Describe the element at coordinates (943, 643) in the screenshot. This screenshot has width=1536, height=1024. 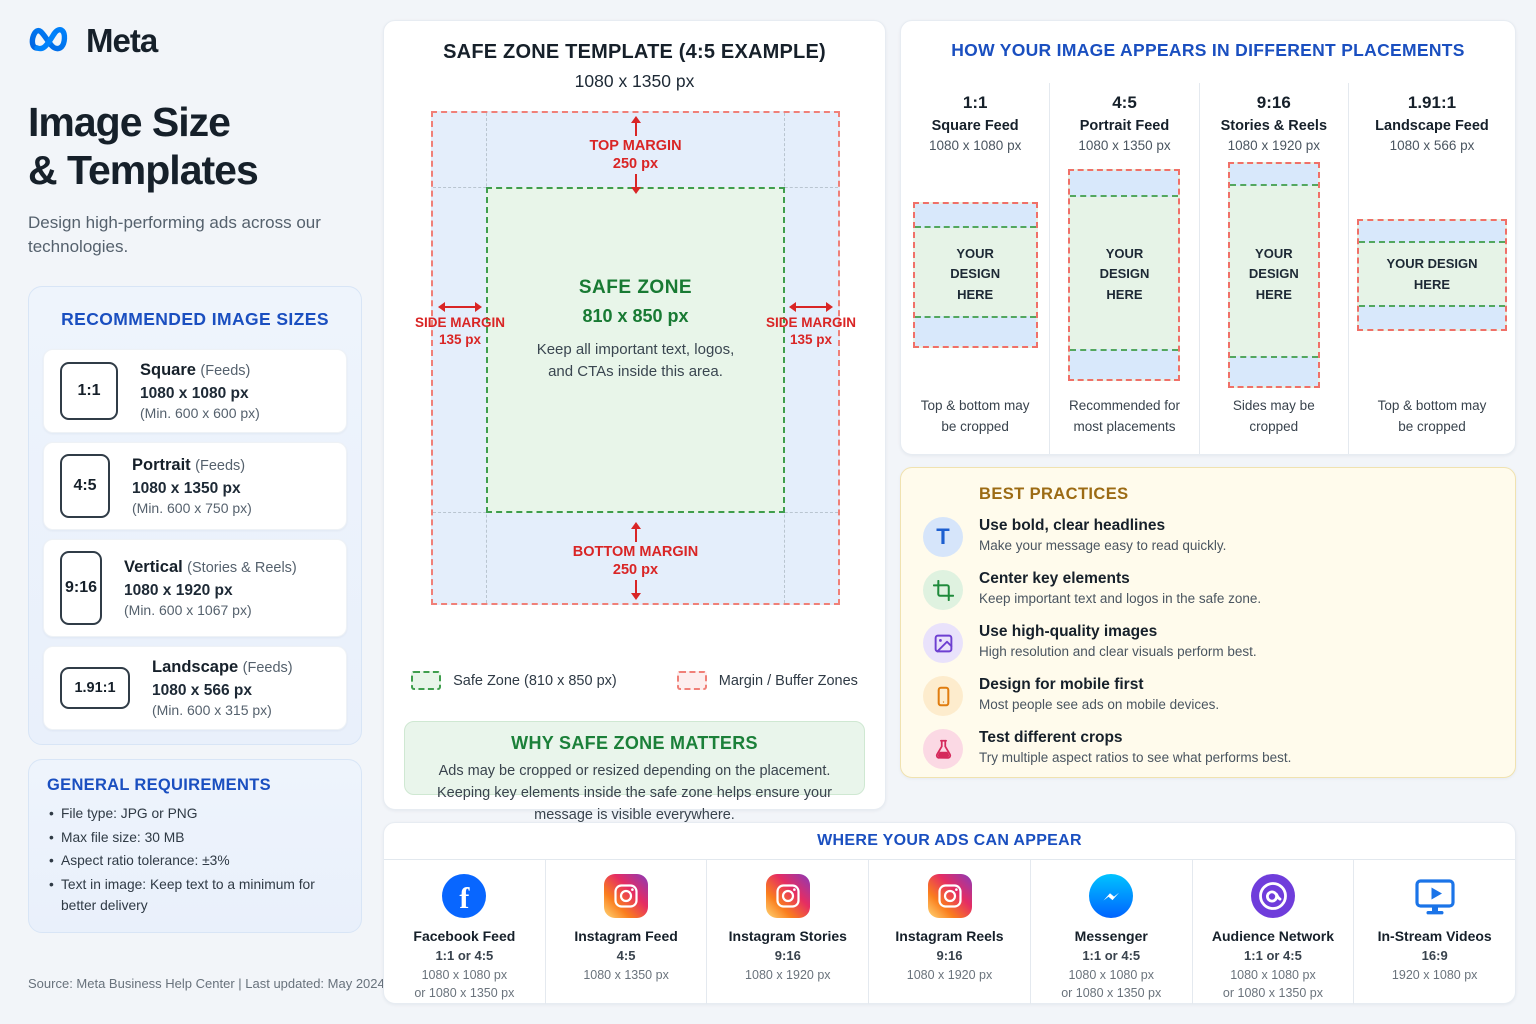
I see `image-icon` at that location.